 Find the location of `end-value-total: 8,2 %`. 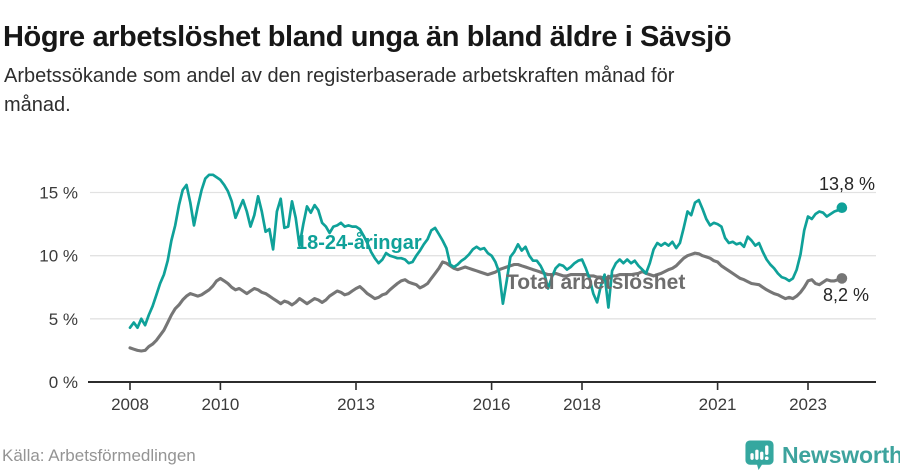

end-value-total: 8,2 % is located at coordinates (845, 295).